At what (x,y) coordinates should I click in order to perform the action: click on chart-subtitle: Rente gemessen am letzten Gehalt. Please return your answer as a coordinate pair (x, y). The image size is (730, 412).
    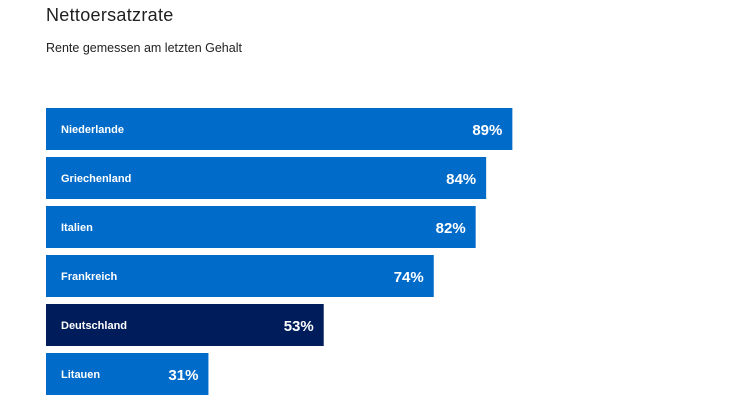
    Looking at the image, I should click on (144, 48).